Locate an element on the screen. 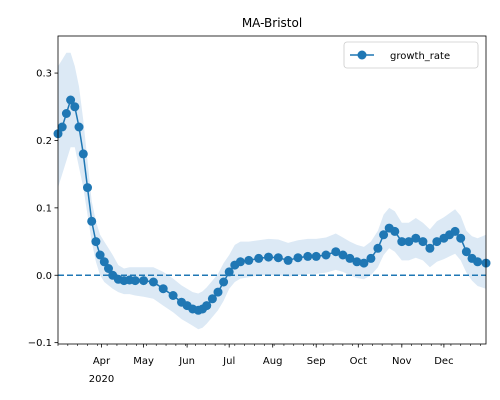 This screenshot has width=500, height=400. y-tick-label: 0.3 is located at coordinates (44, 74).